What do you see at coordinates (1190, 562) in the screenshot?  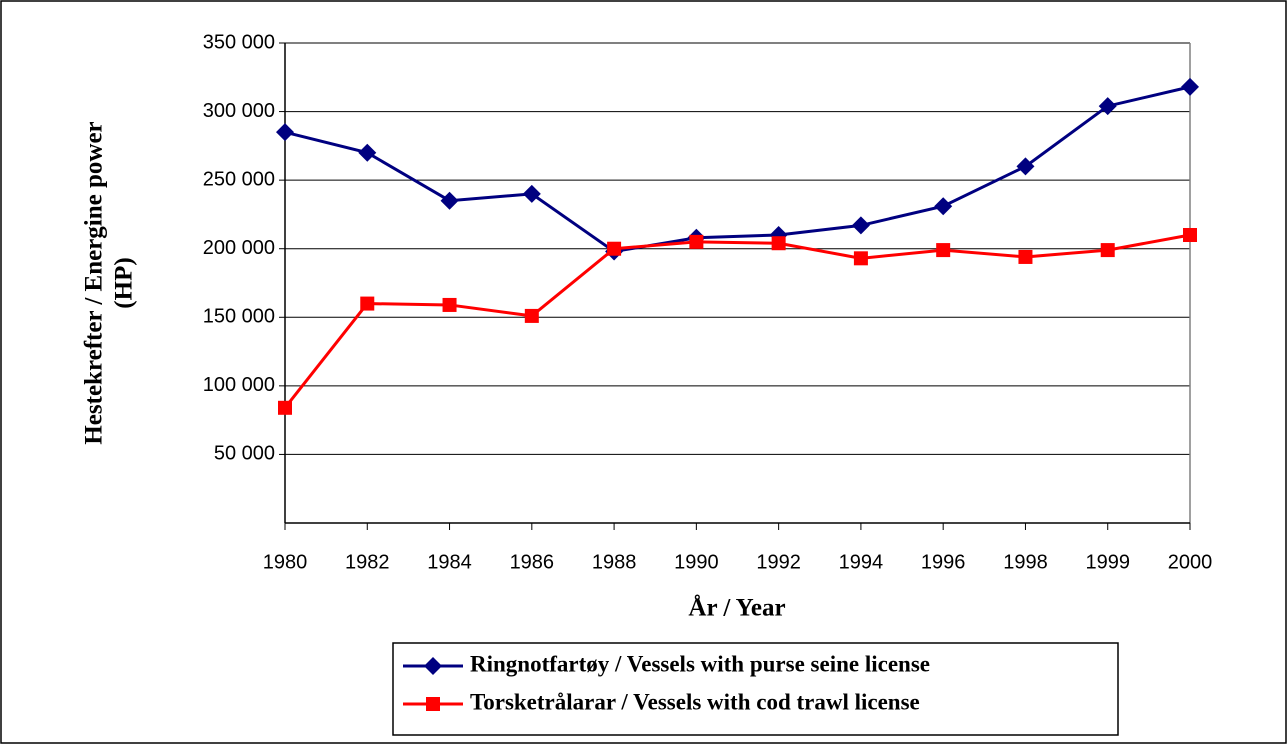 I see `x-tick-label: 2000` at bounding box center [1190, 562].